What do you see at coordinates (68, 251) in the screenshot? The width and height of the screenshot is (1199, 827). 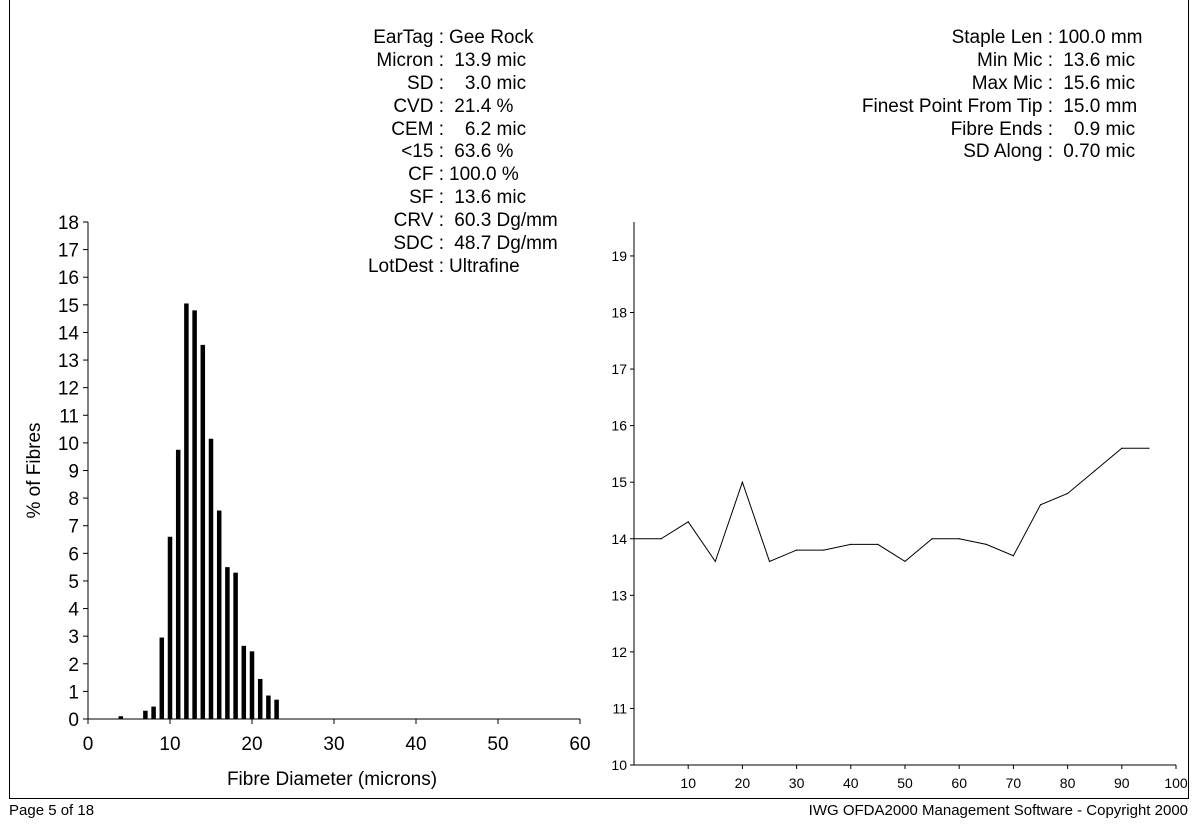 I see `y-tick-label: 17` at bounding box center [68, 251].